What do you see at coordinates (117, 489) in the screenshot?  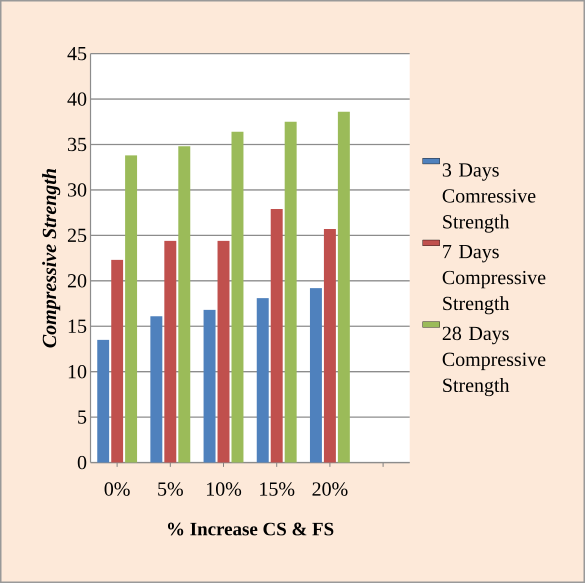 I see `x-tick-label: 0%` at bounding box center [117, 489].